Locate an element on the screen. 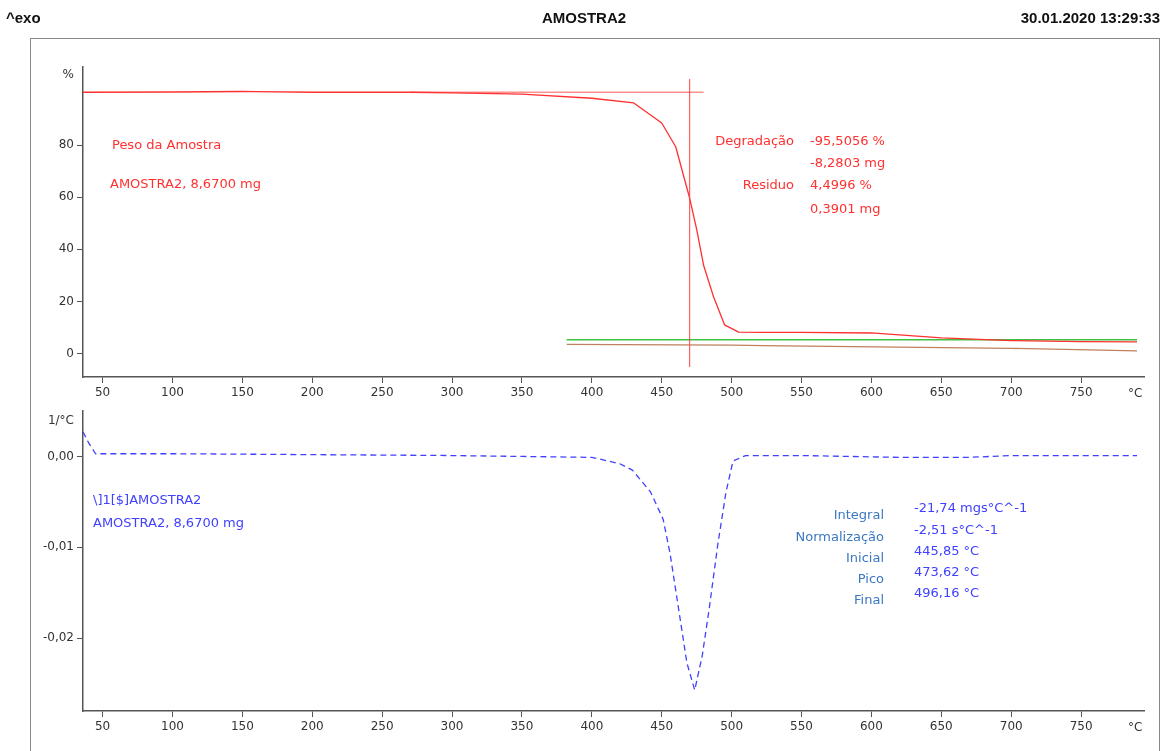 This screenshot has height=751, width=1168. annotation: 445,85 °C is located at coordinates (947, 551).